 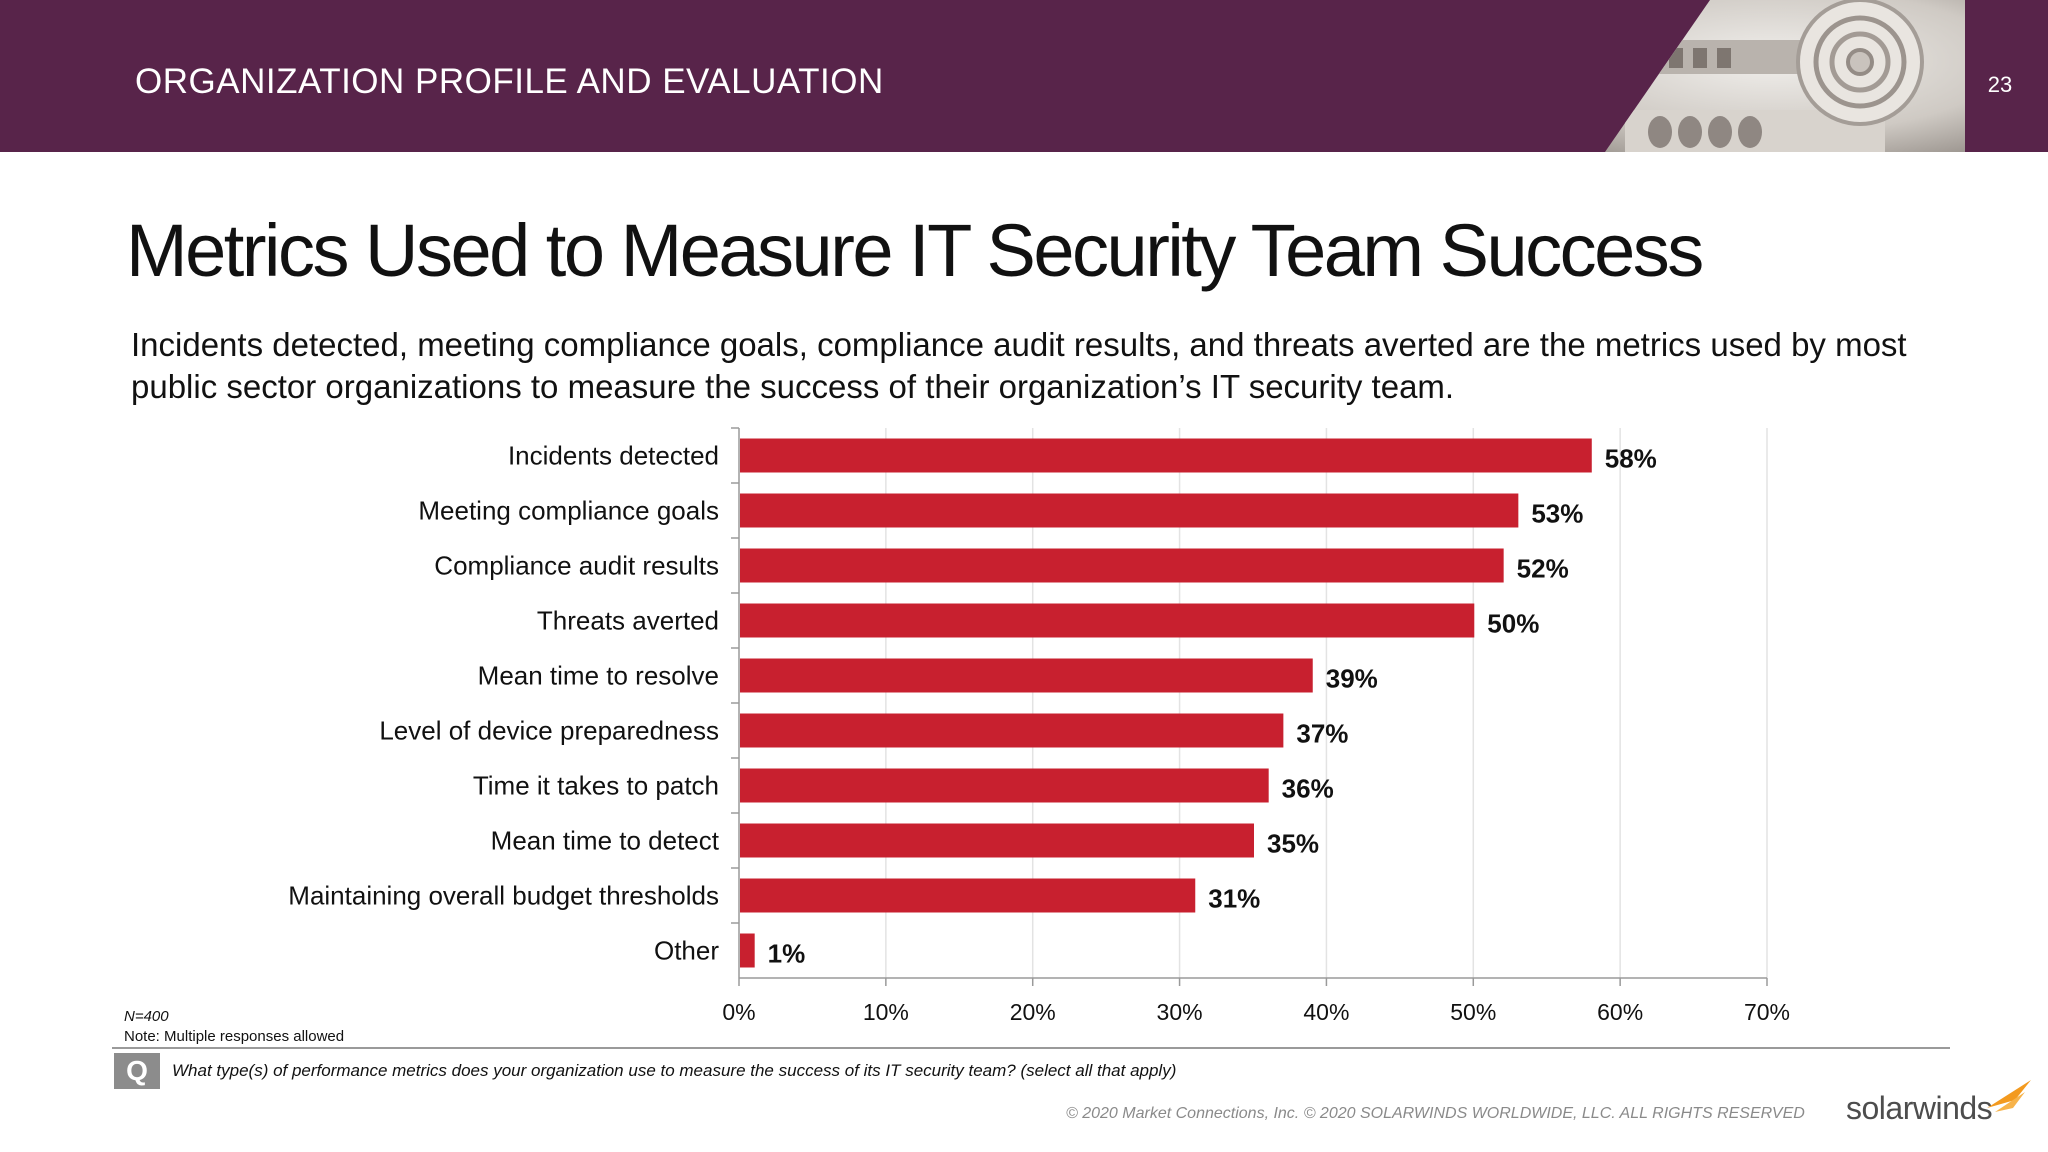 I want to click on sample-size-note: N=400, so click(x=146, y=1016).